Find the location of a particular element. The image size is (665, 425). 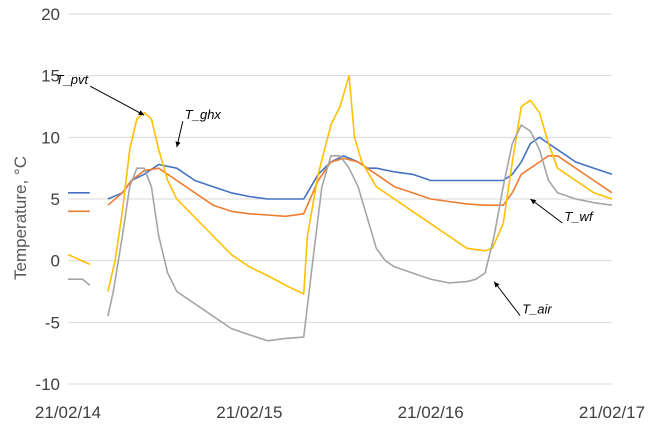

y-tick-label: 10 is located at coordinates (50, 137).